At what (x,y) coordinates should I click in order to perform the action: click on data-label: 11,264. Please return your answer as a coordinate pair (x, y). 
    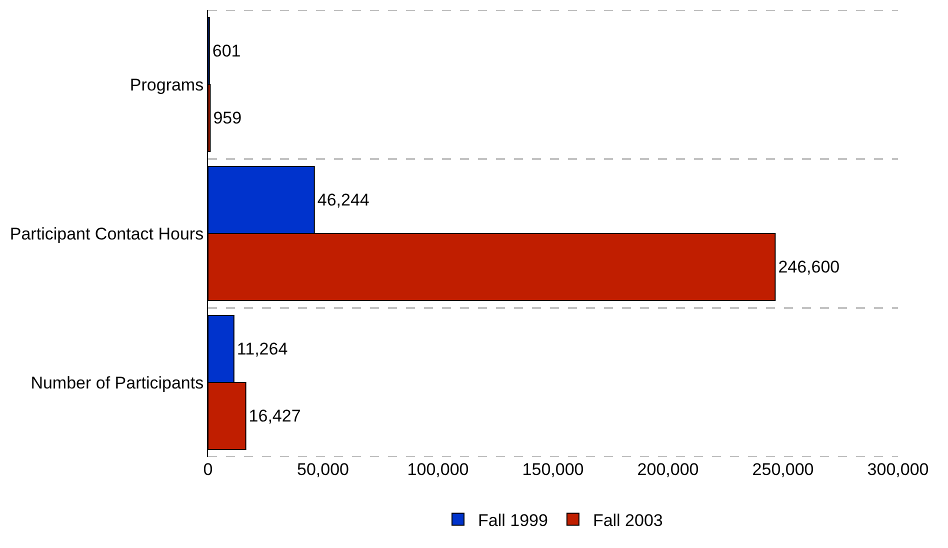
    Looking at the image, I should click on (262, 348).